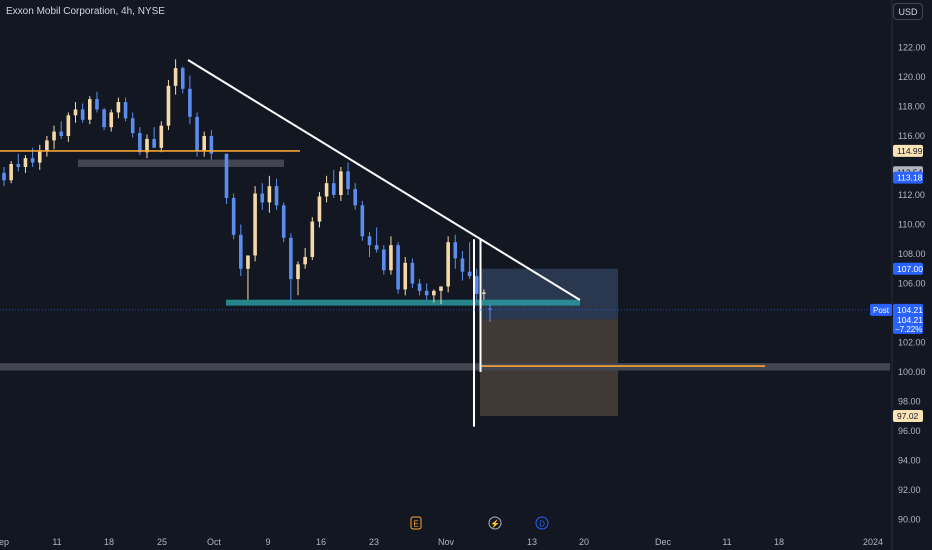 Image resolution: width=932 pixels, height=550 pixels. Describe the element at coordinates (911, 136) in the screenshot. I see `price-axis-label: 116.00` at that location.